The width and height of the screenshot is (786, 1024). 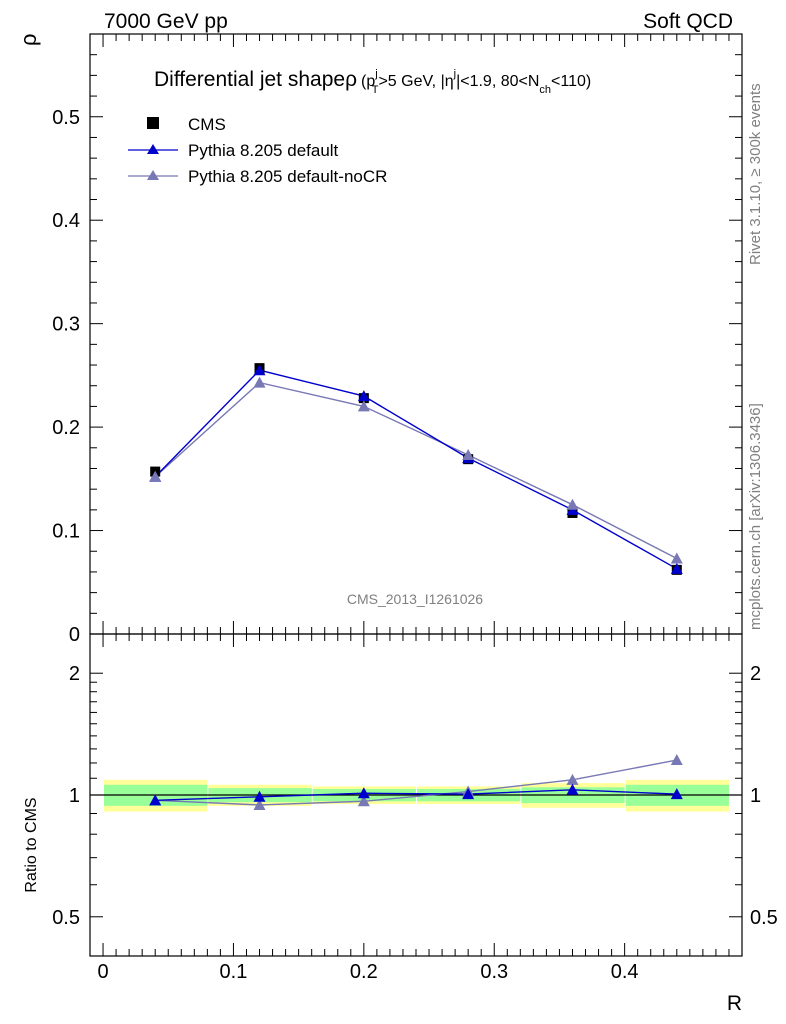 I want to click on x-tick-label: 0, so click(x=102, y=972).